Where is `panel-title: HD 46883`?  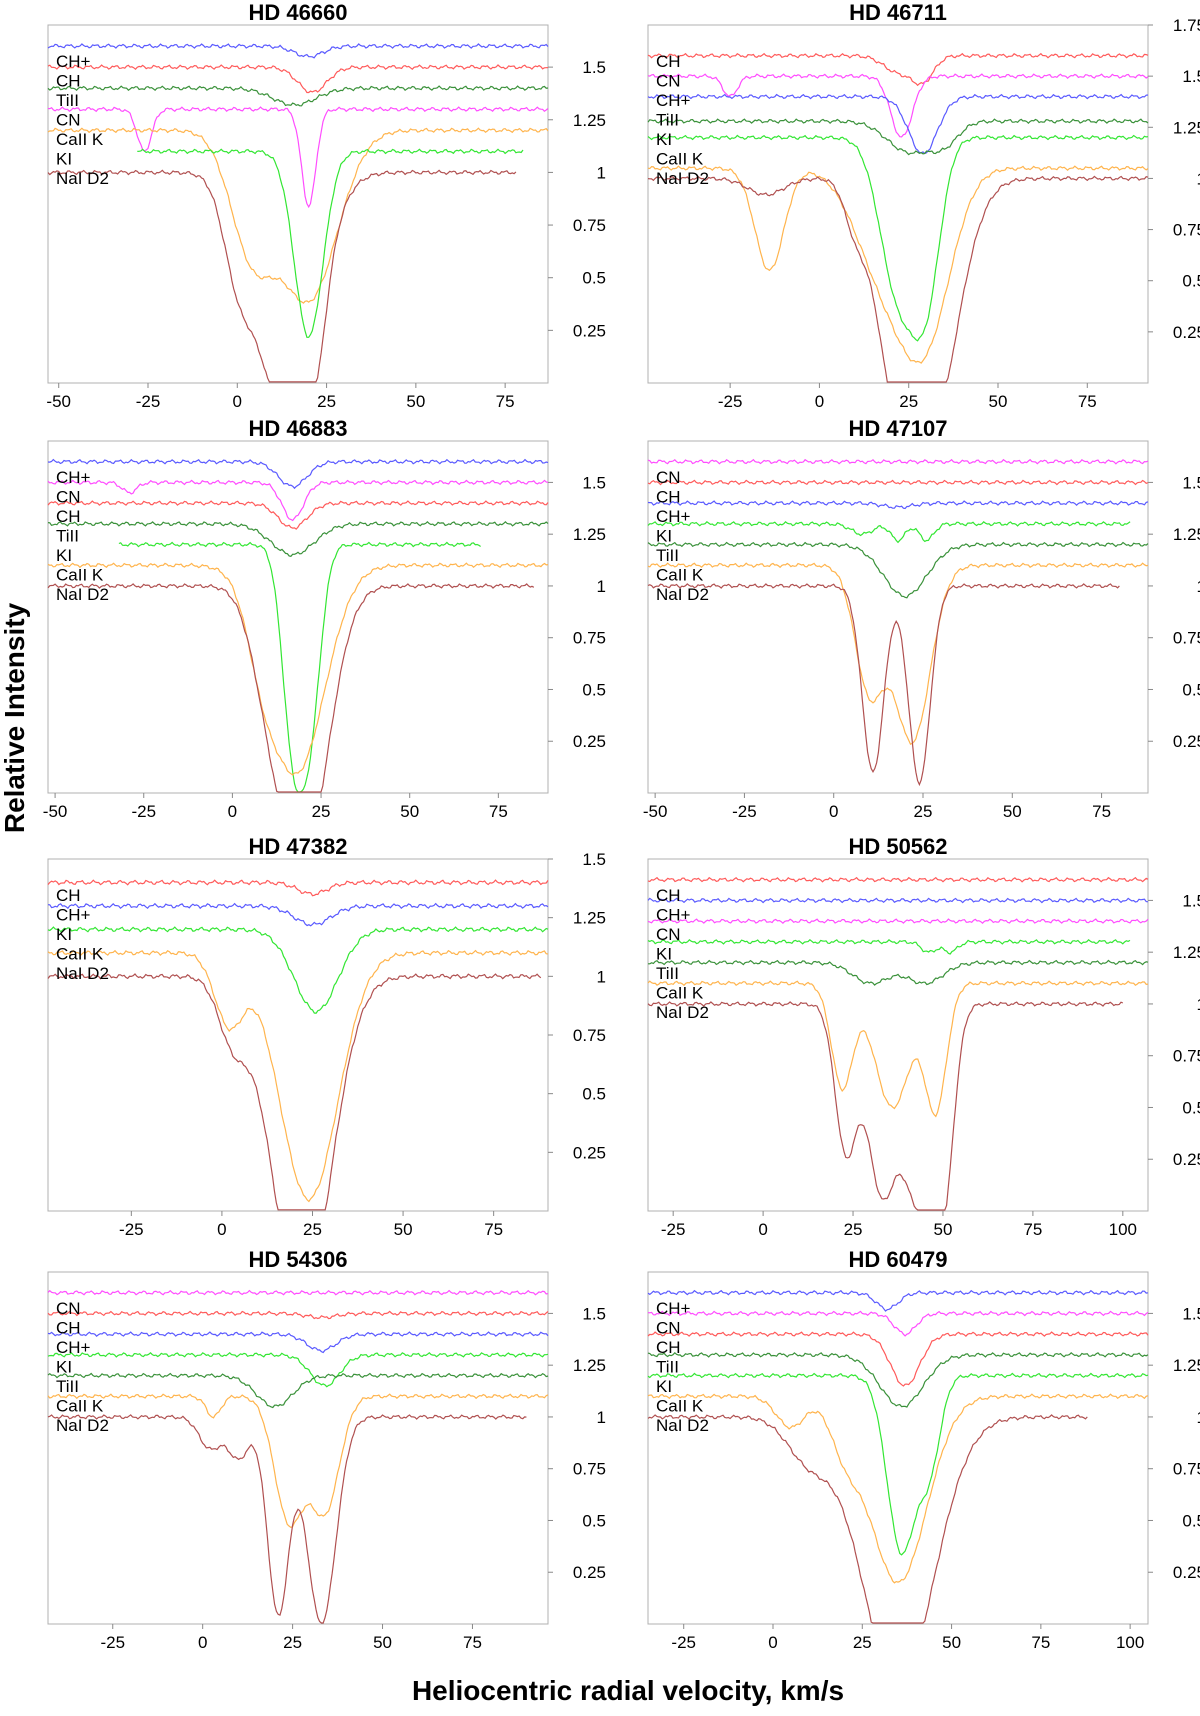
panel-title: HD 46883 is located at coordinates (297, 428).